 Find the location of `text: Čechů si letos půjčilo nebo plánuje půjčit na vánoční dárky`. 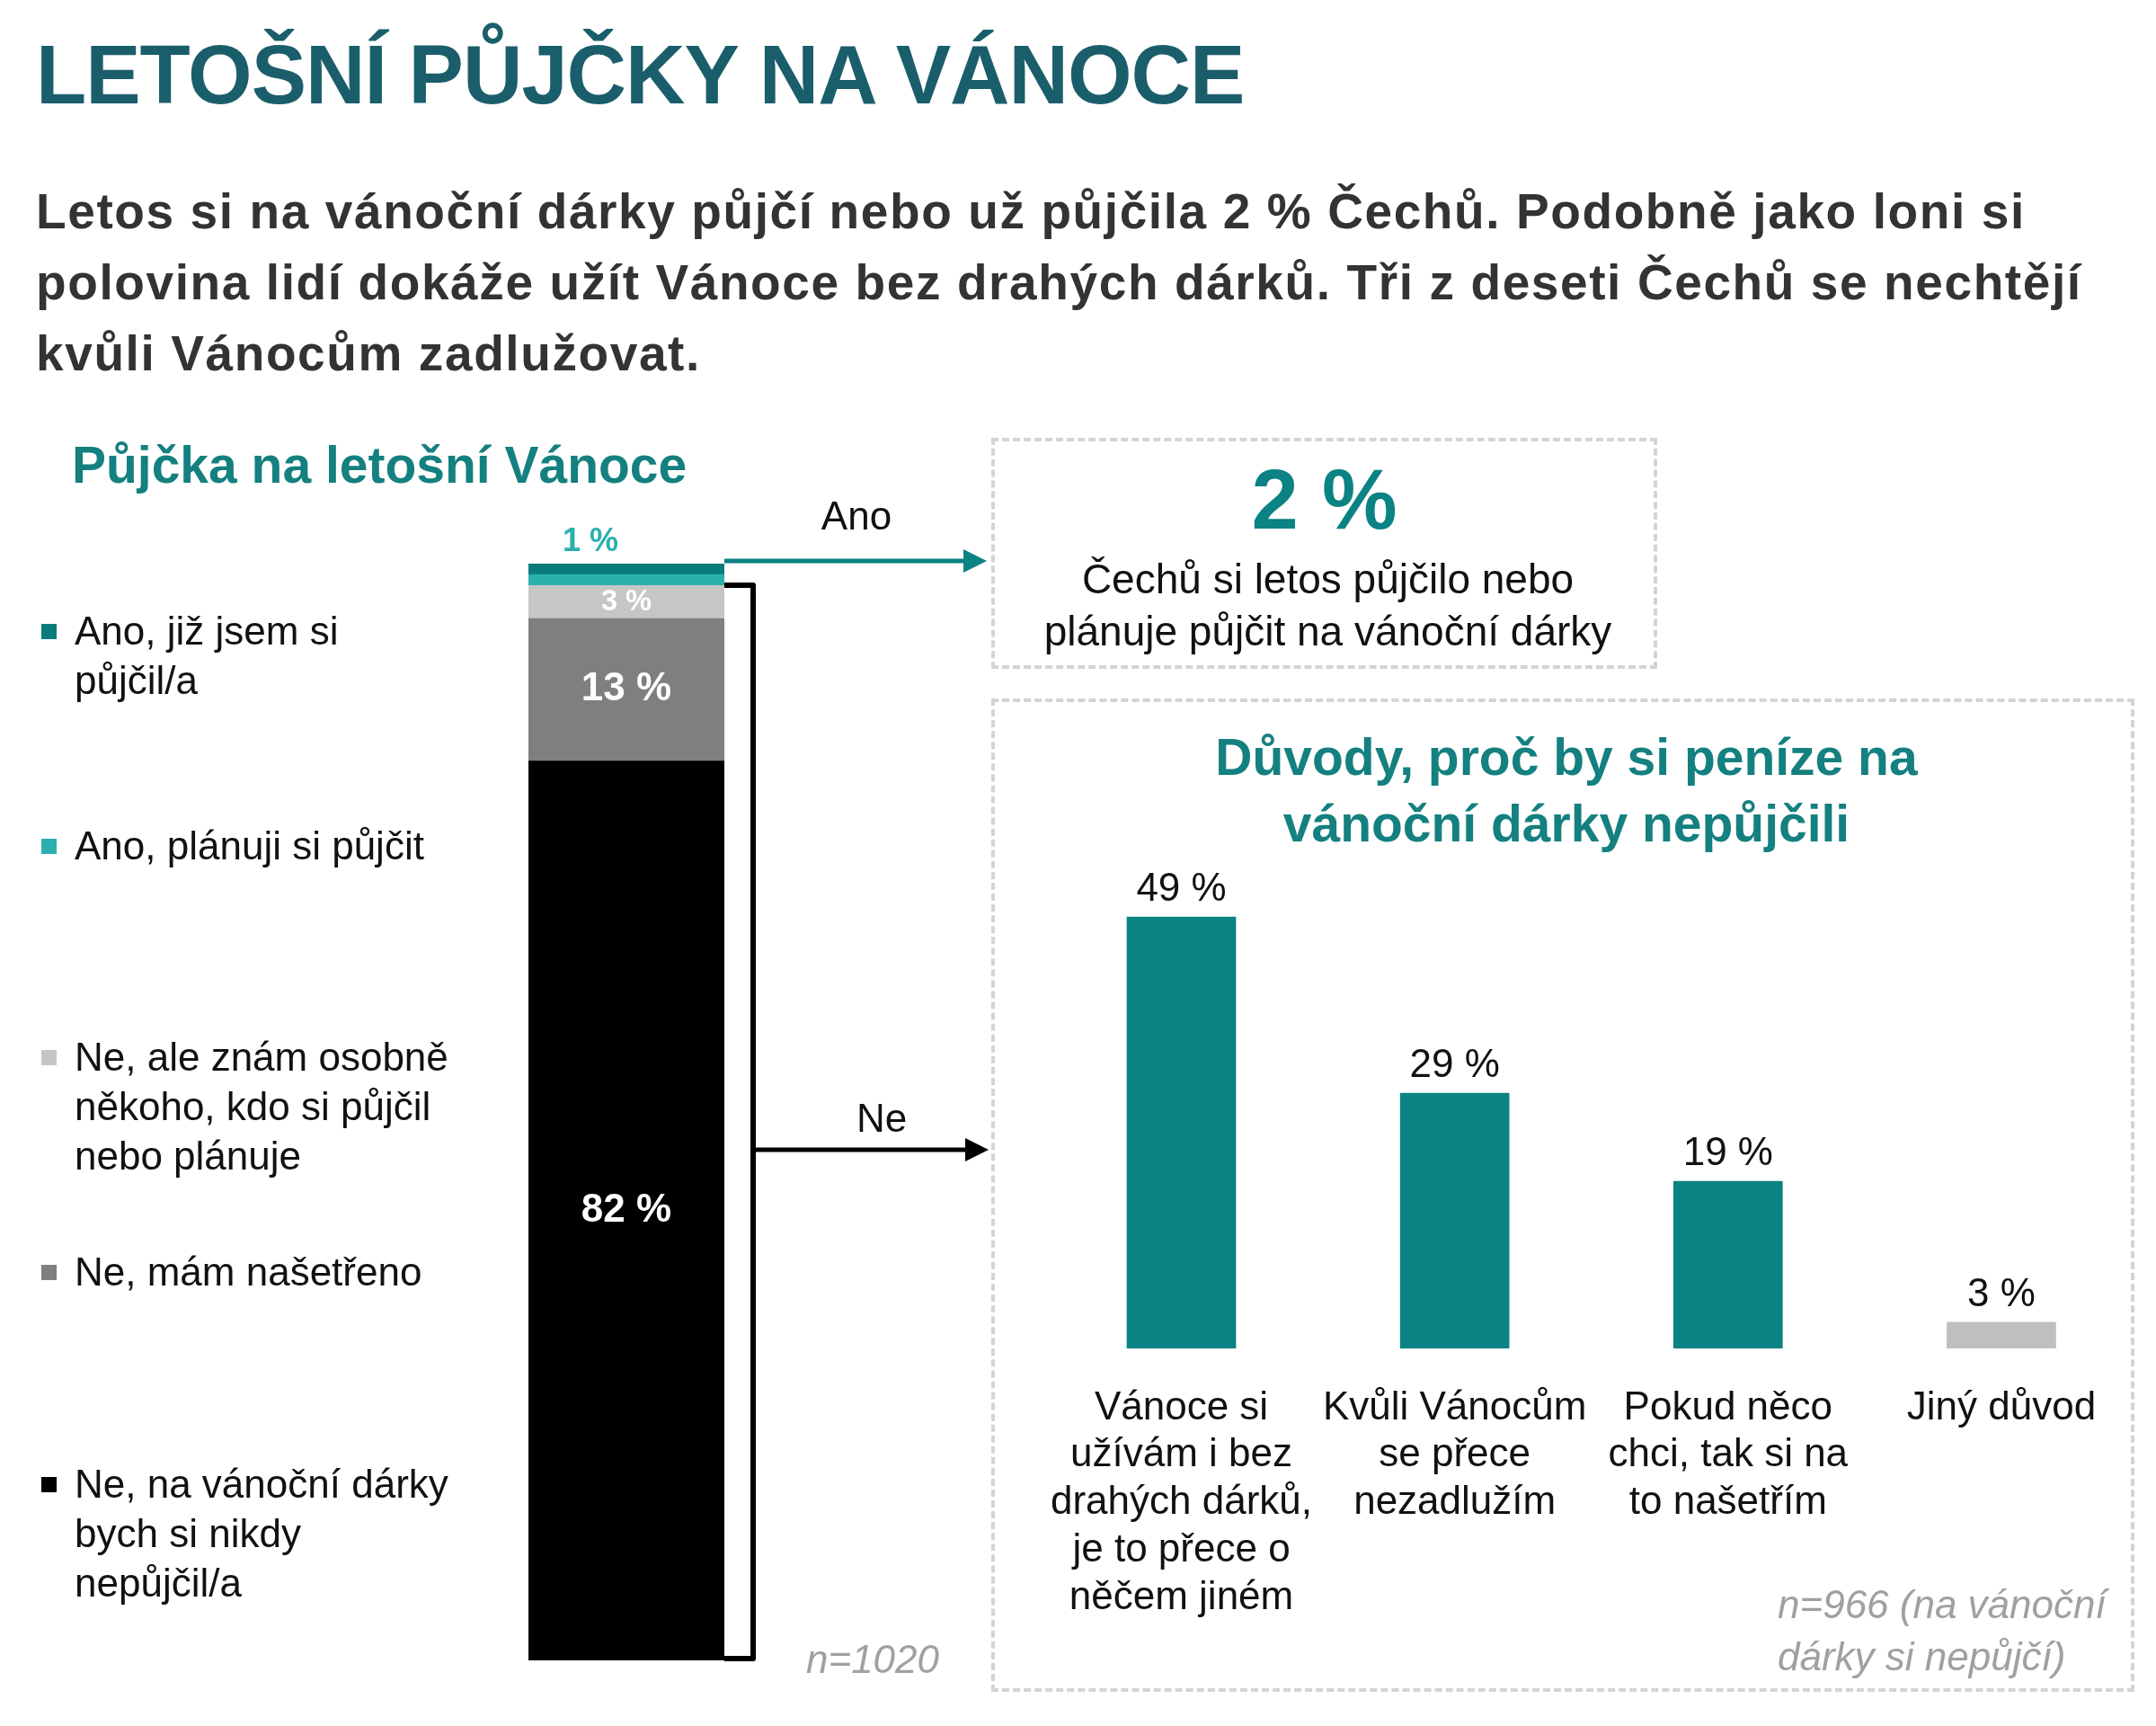

text: Čechů si letos půjčilo nebo plánuje půjčit na vánoční dárky is located at coordinates (1328, 605).